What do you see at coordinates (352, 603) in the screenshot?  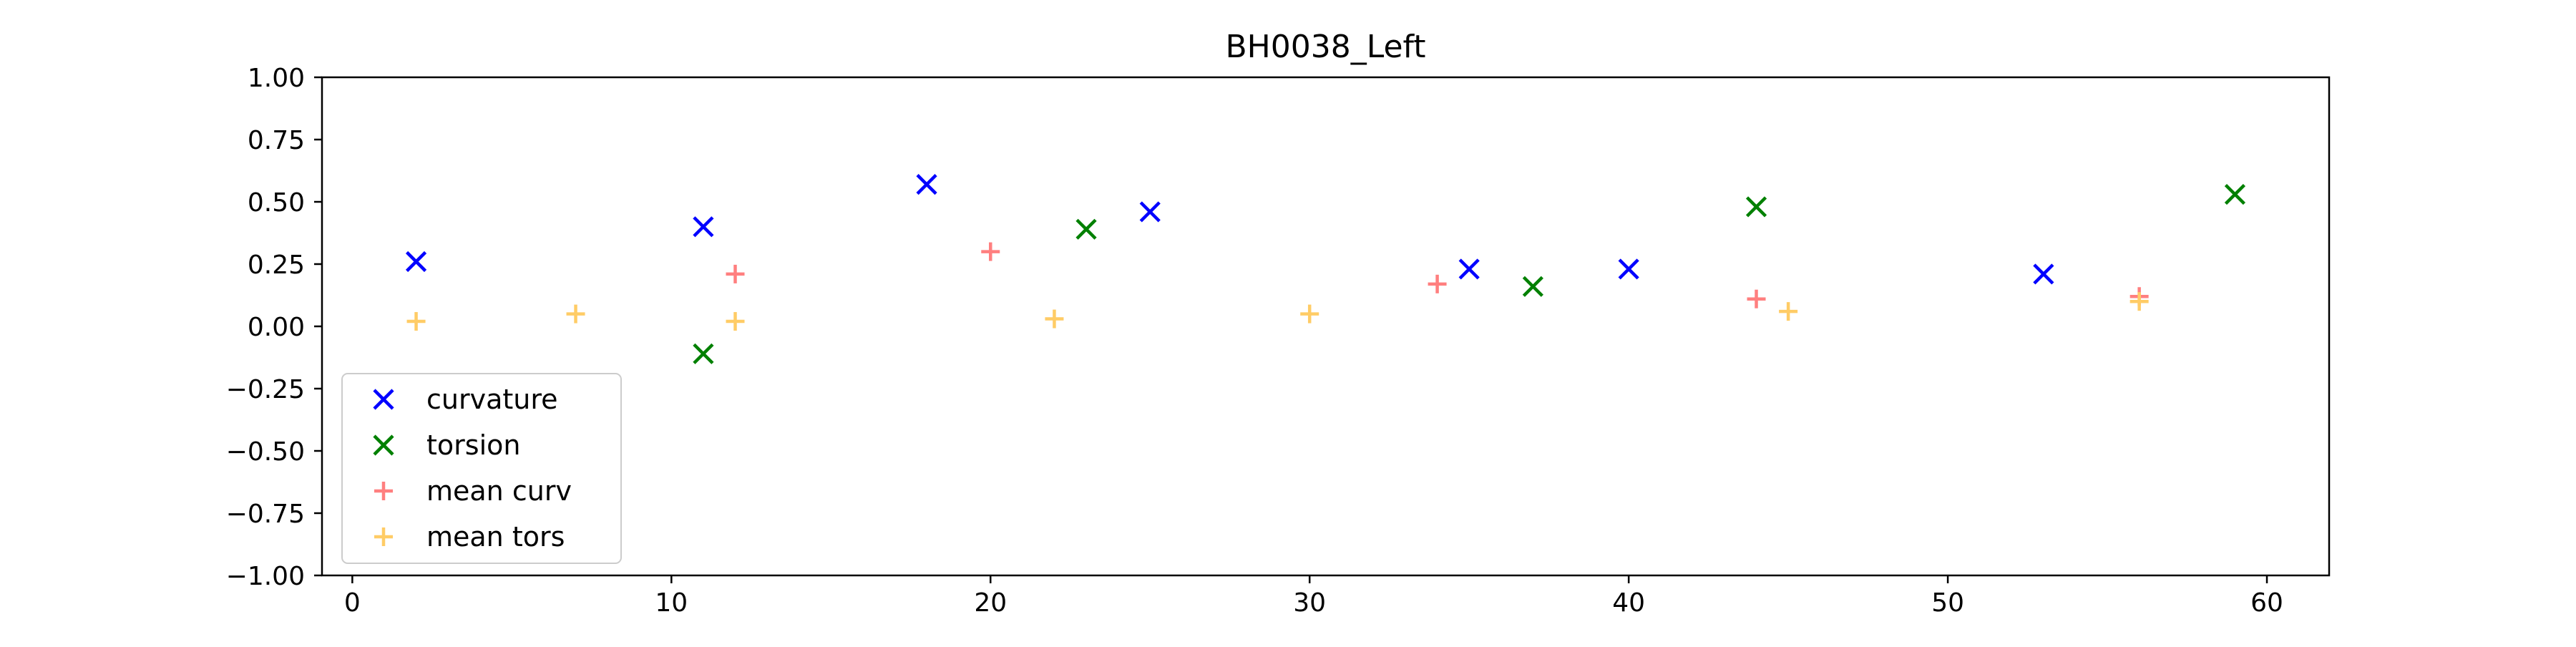 I see `x-tick-label: 0` at bounding box center [352, 603].